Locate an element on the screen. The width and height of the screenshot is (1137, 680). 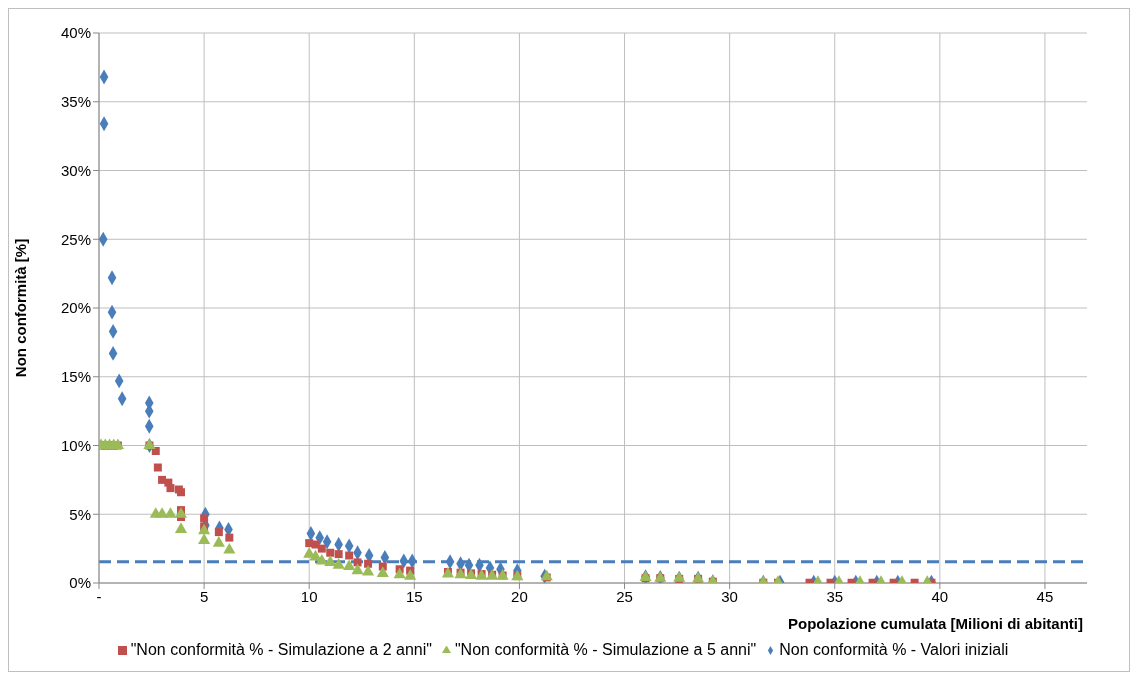
x-tick-label: 30 is located at coordinates (729, 596).